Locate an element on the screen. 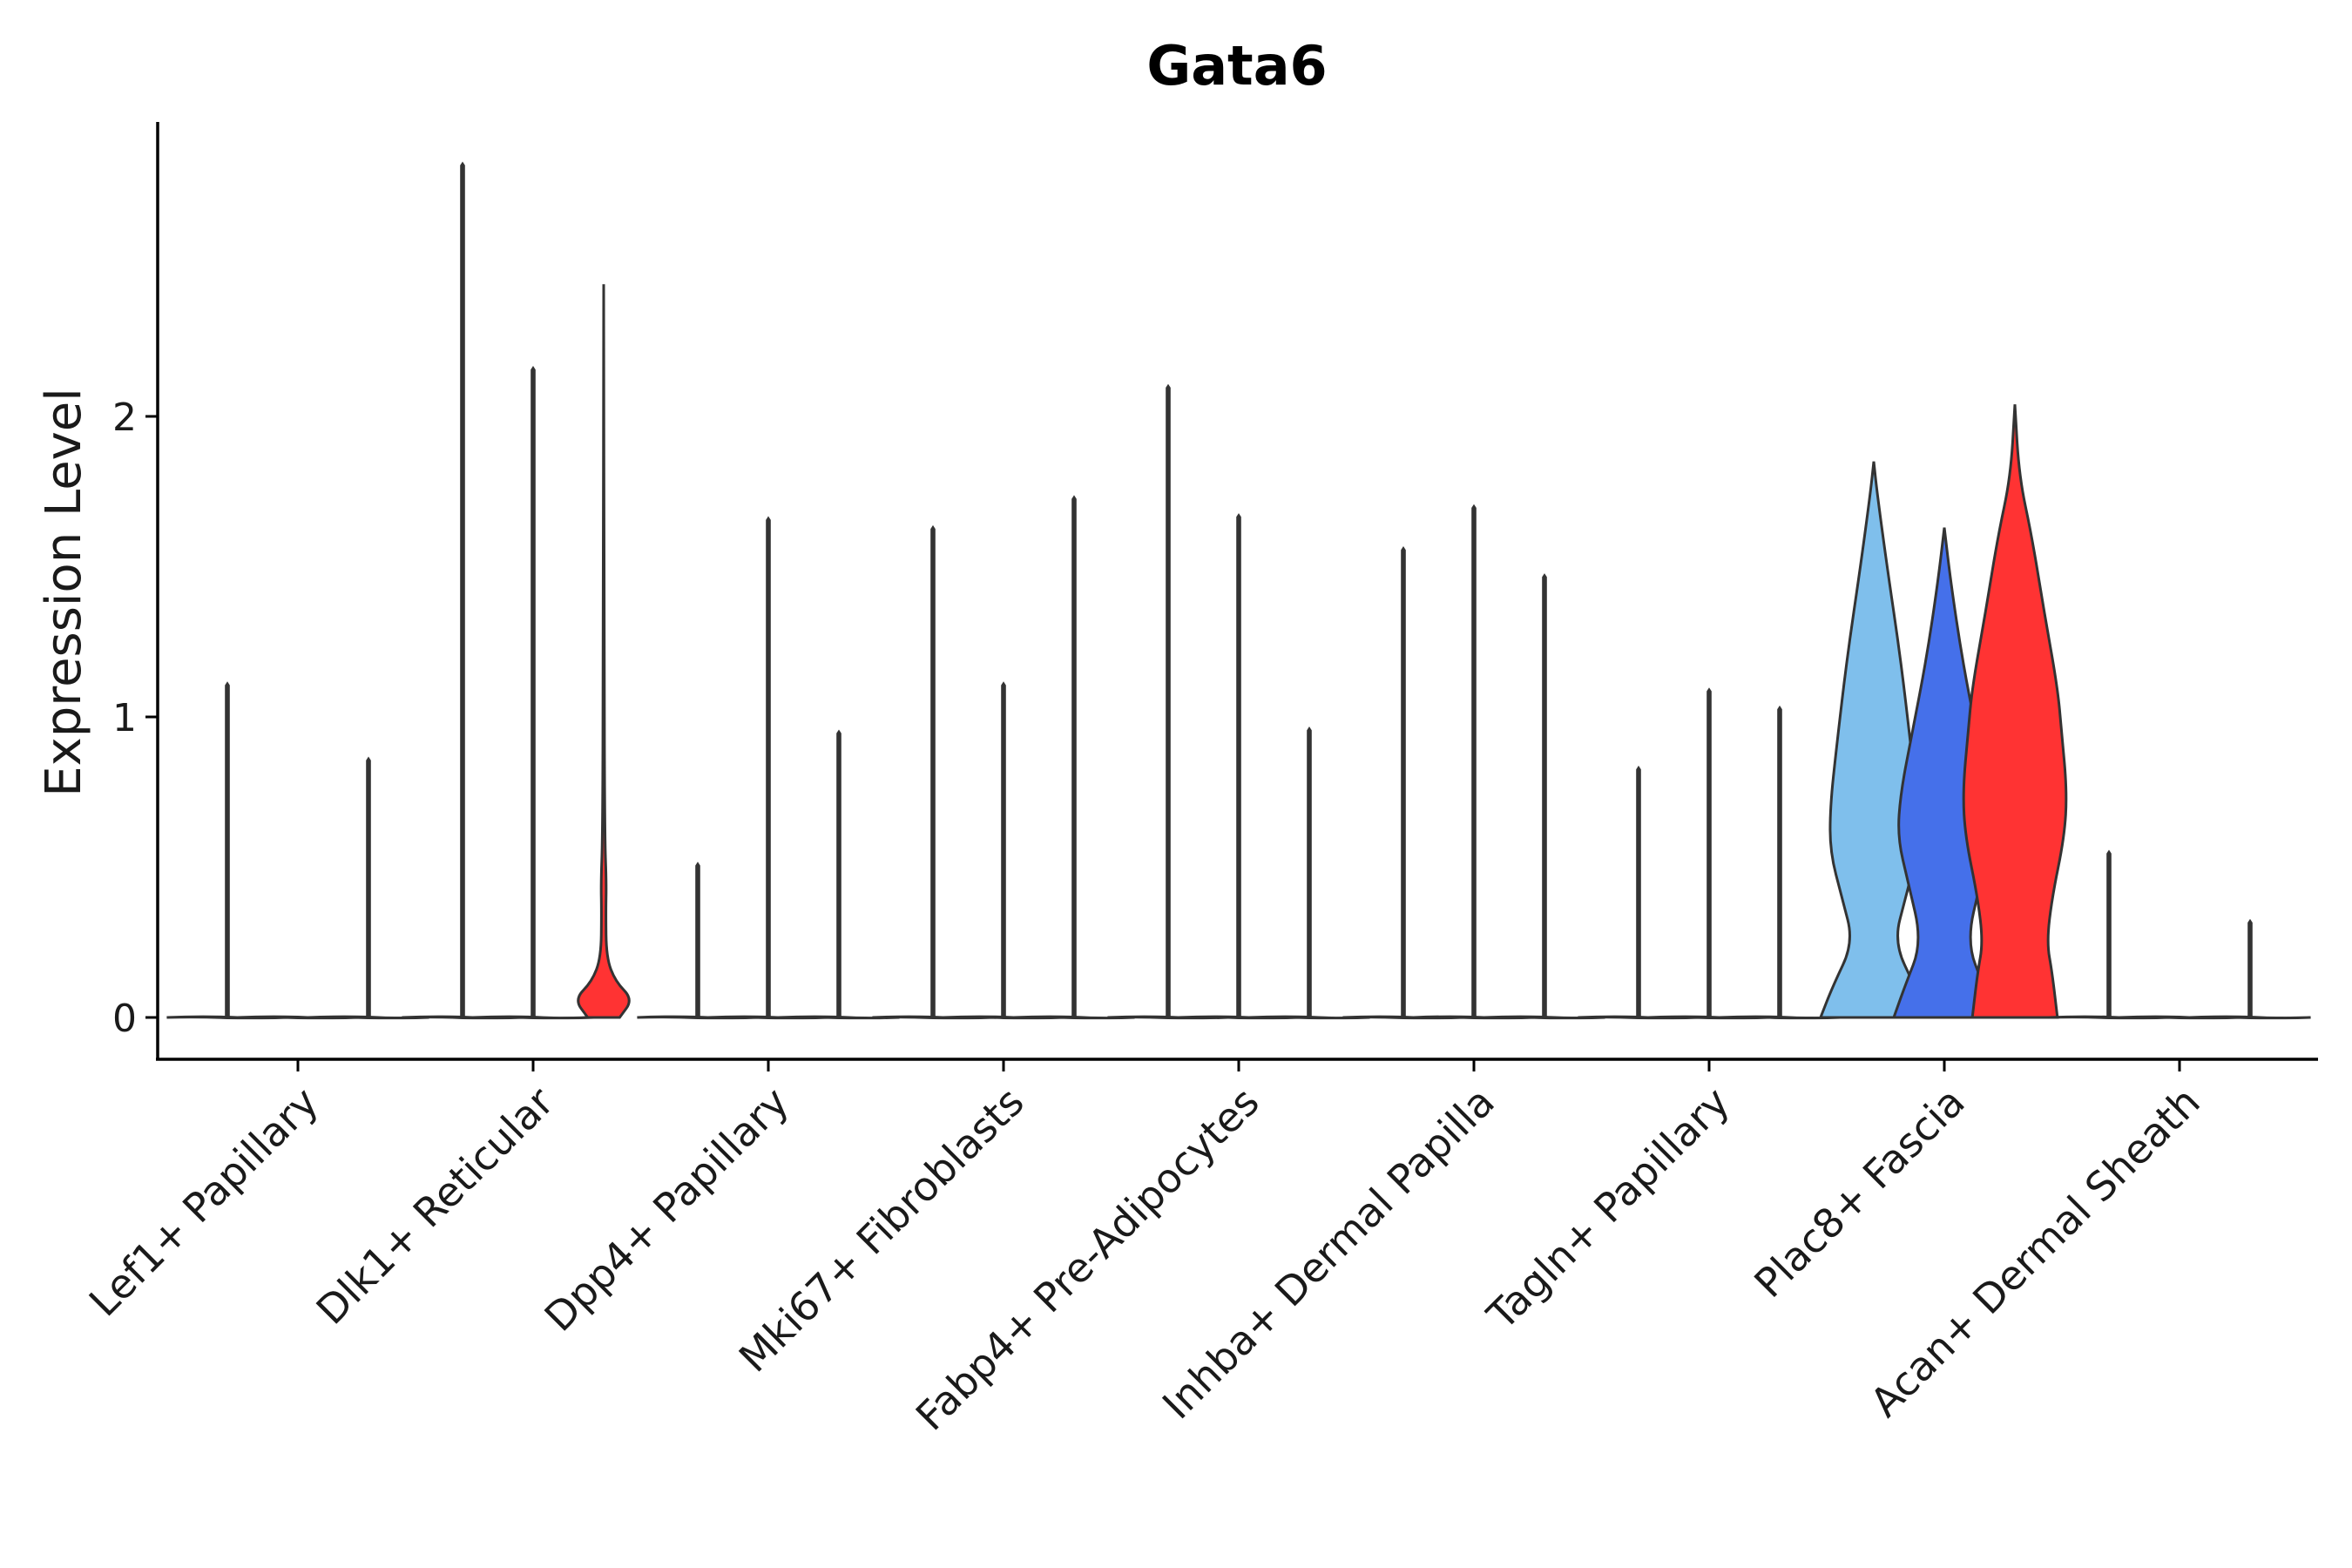  x-tick-label: Lef1+ Papillary is located at coordinates (204, 1202).